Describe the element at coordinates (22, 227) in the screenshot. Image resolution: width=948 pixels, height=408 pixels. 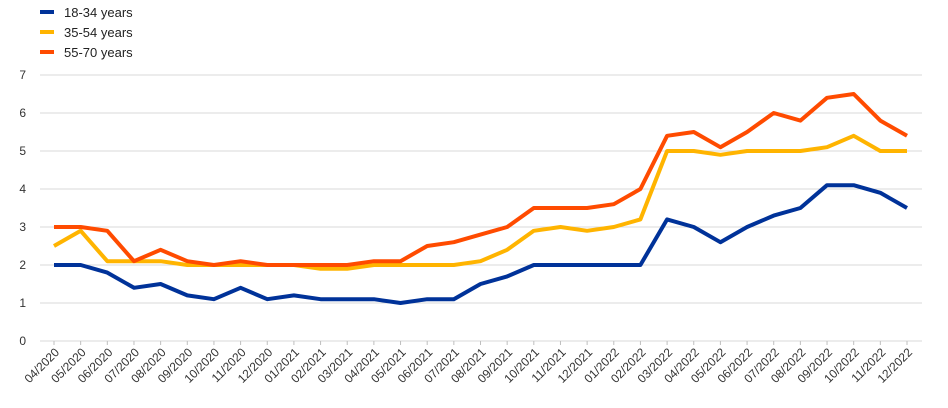
I see `y-tick-label: 3` at that location.